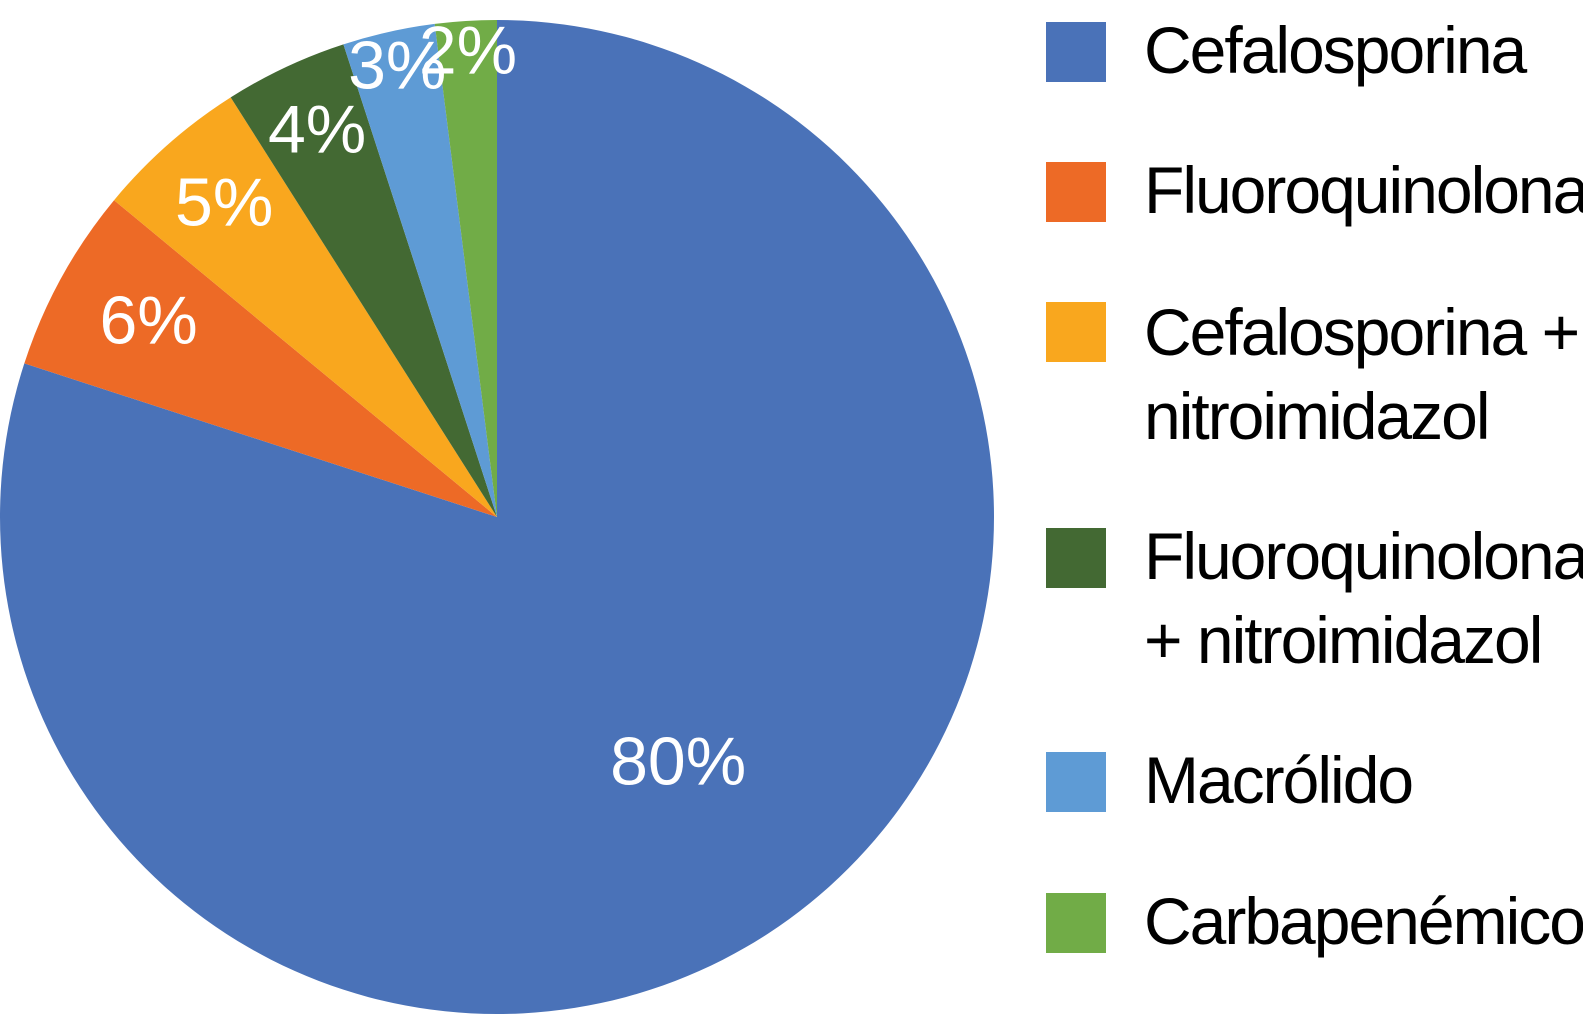  Describe the element at coordinates (468, 51) in the screenshot. I see `pie-slice-label: 2%` at that location.